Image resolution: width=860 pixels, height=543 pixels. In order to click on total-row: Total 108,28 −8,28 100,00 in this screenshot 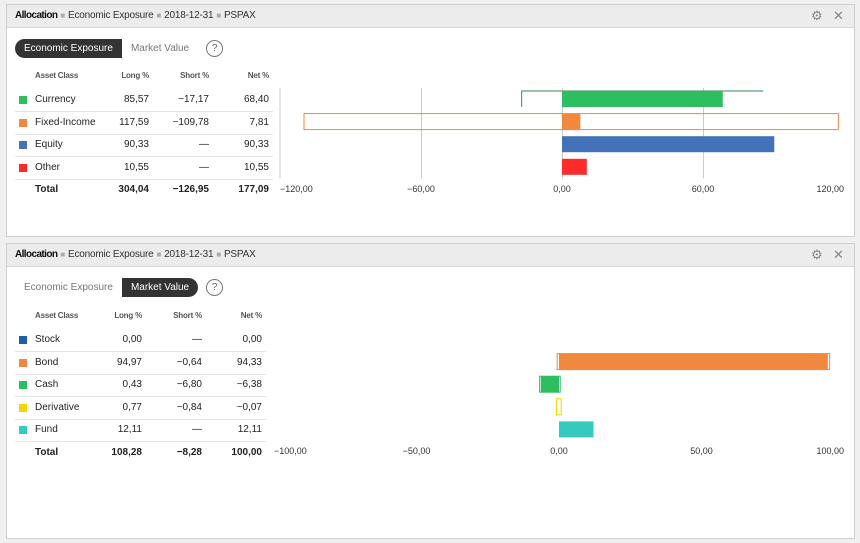, I will do `click(140, 453)`.